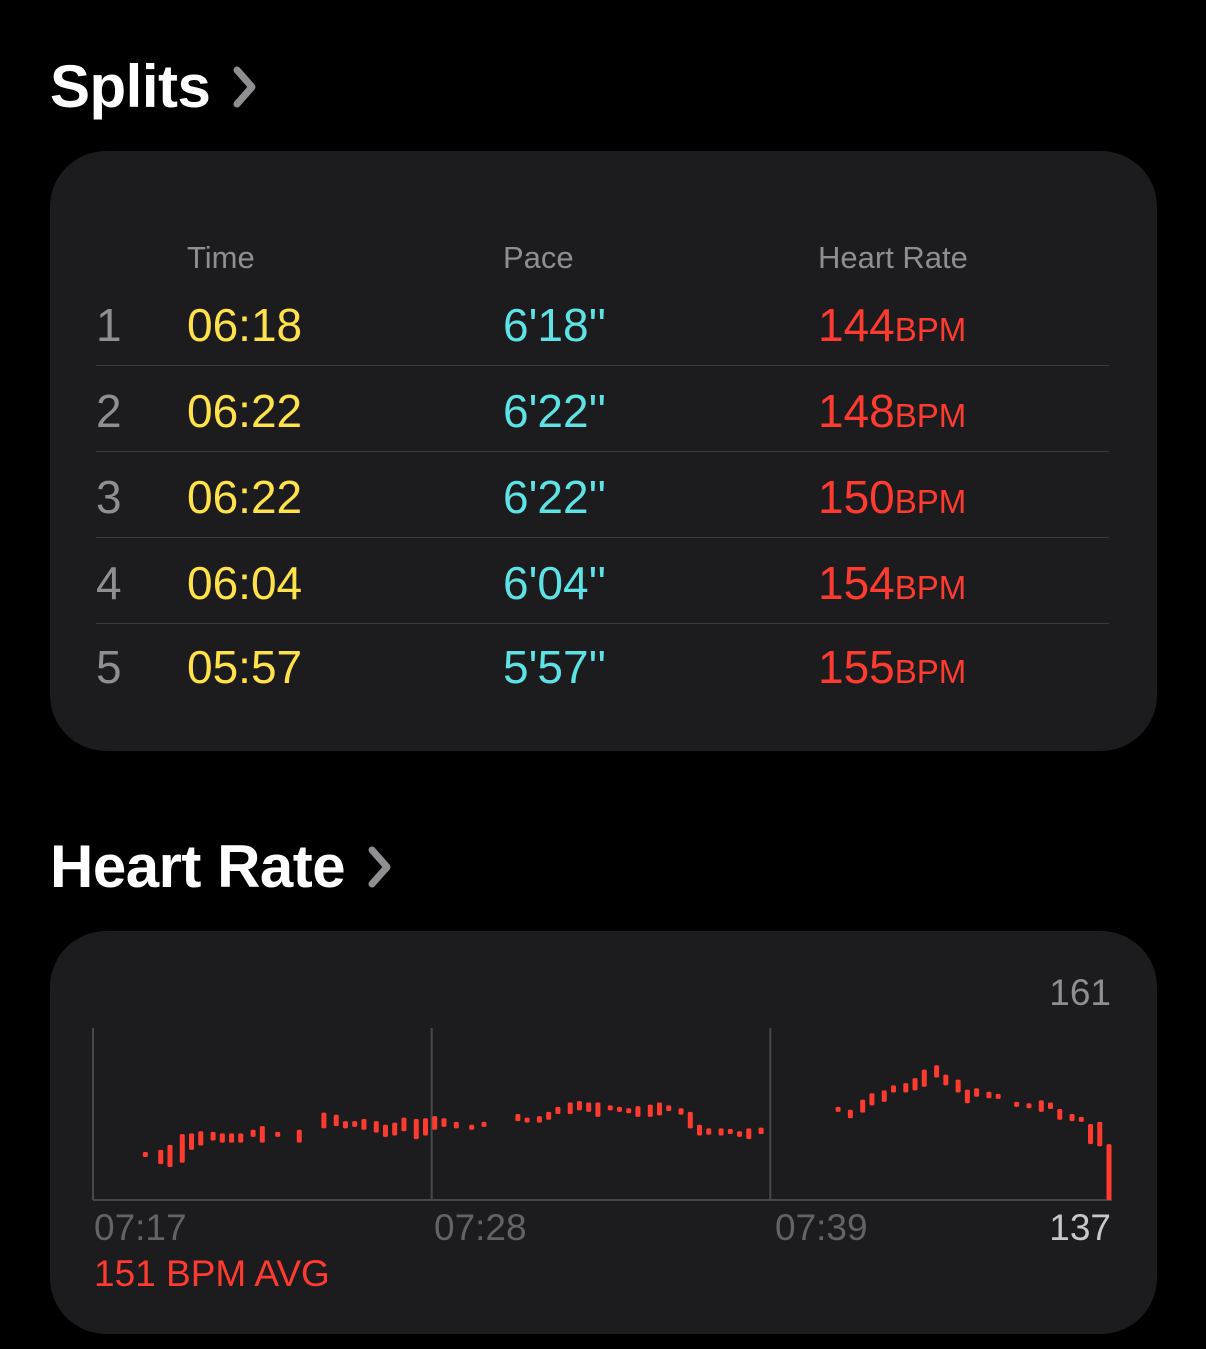 This screenshot has width=1206, height=1349. Describe the element at coordinates (538, 257) in the screenshot. I see `column-header-pace: Pace` at that location.